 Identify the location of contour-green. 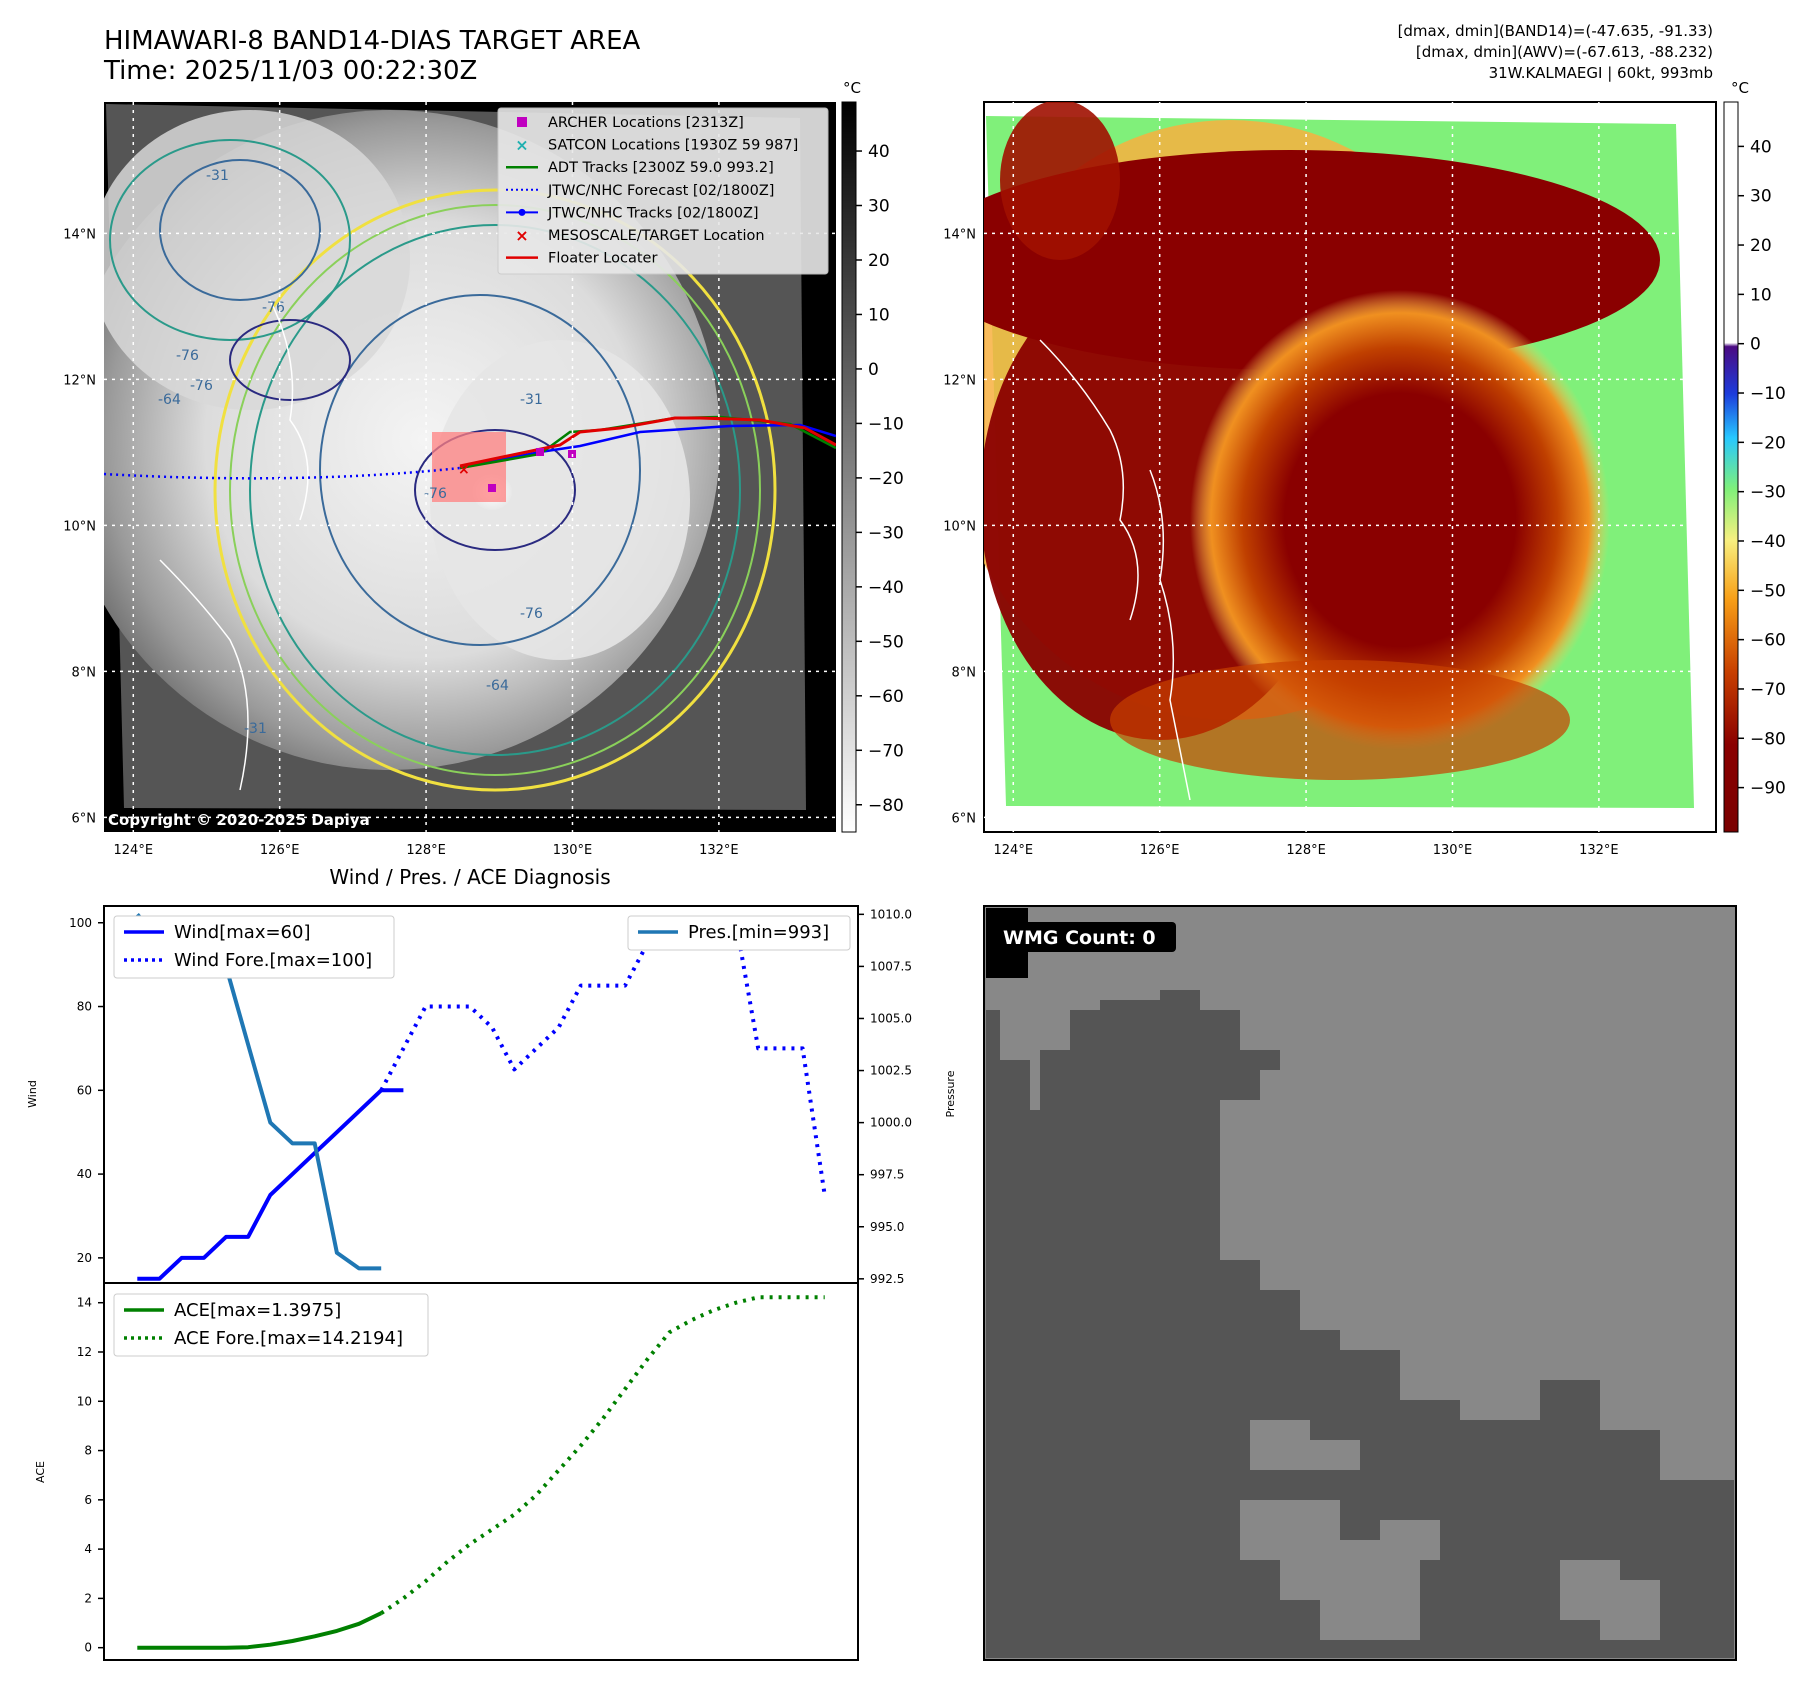
(495, 490).